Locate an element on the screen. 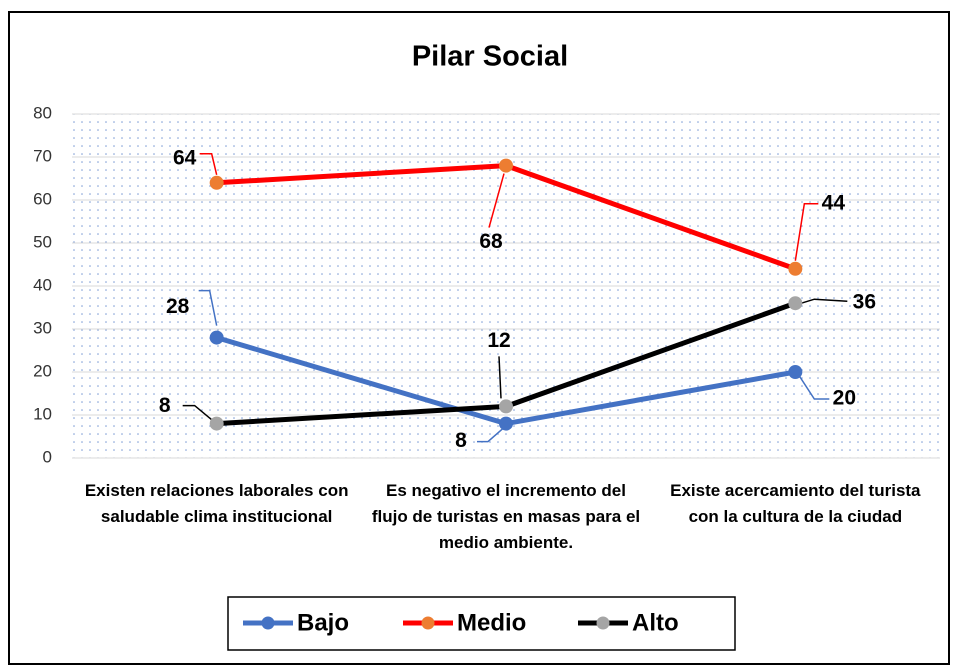 This screenshot has height=670, width=958. y-tick-label: 80 is located at coordinates (42, 112).